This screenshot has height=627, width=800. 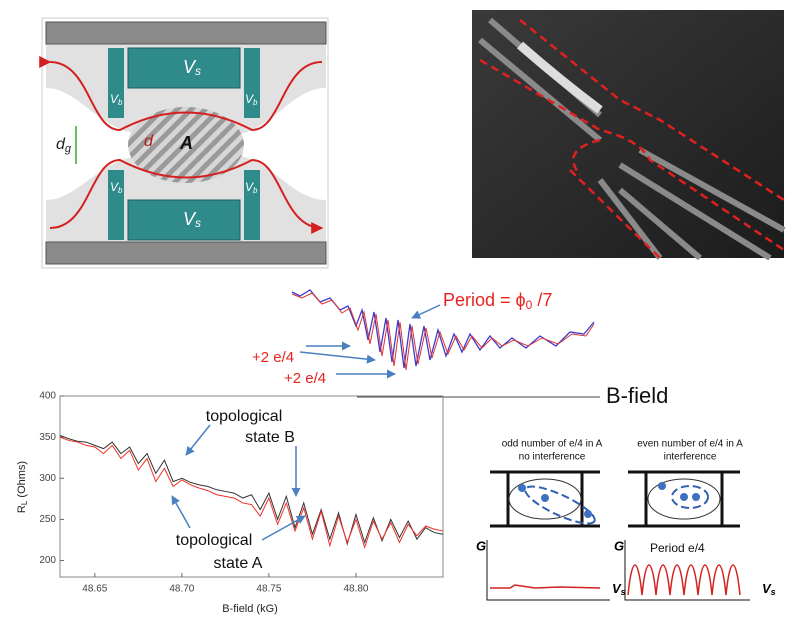 What do you see at coordinates (552, 444) in the screenshot?
I see `panel-title: odd number of e/4 in A` at bounding box center [552, 444].